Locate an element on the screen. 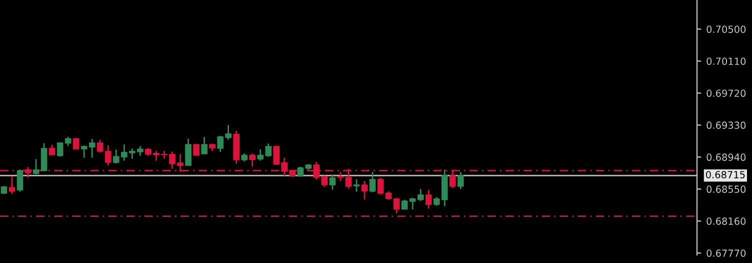 Image resolution: width=752 pixels, height=263 pixels. y-tick-label: 0.70500 is located at coordinates (726, 29).